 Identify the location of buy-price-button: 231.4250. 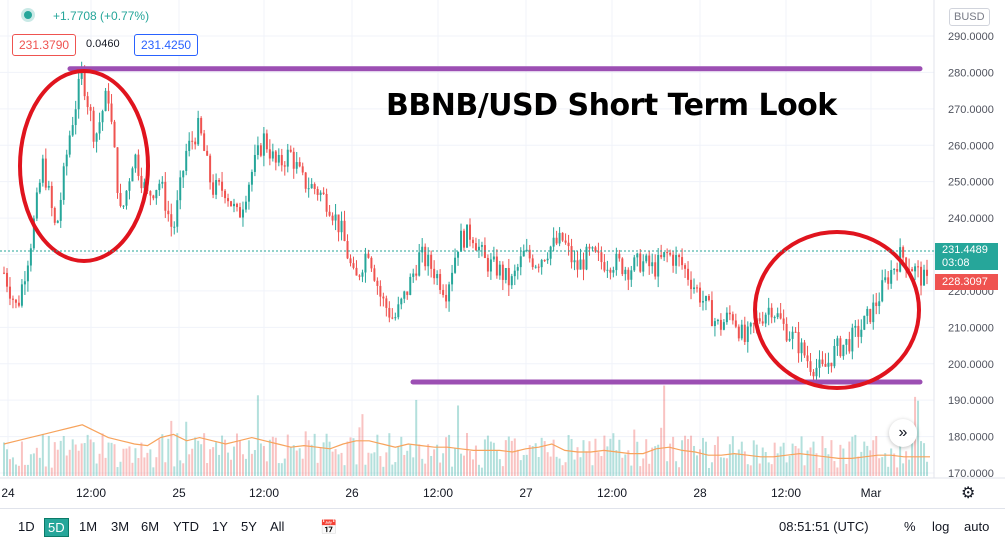
(166, 45).